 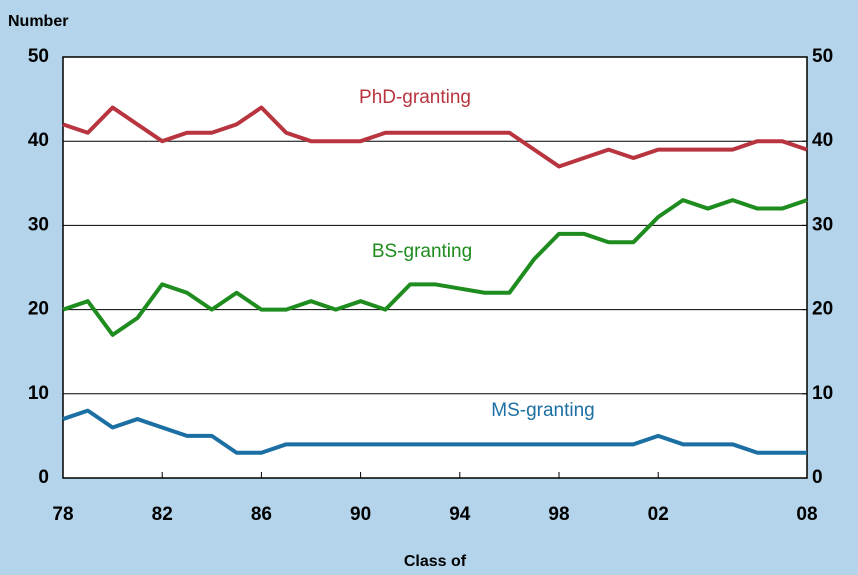 I want to click on y2-tick-label: 50, so click(x=822, y=56).